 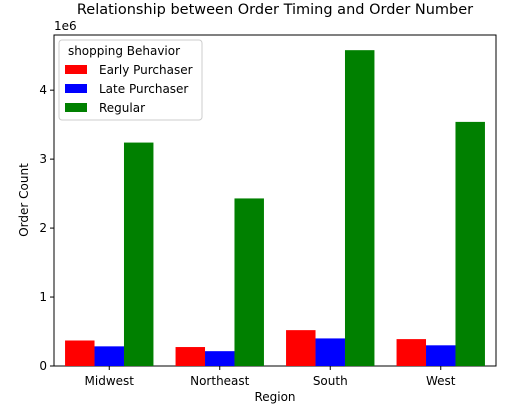 What do you see at coordinates (143, 89) in the screenshot?
I see `legend-label: Late Purchaser` at bounding box center [143, 89].